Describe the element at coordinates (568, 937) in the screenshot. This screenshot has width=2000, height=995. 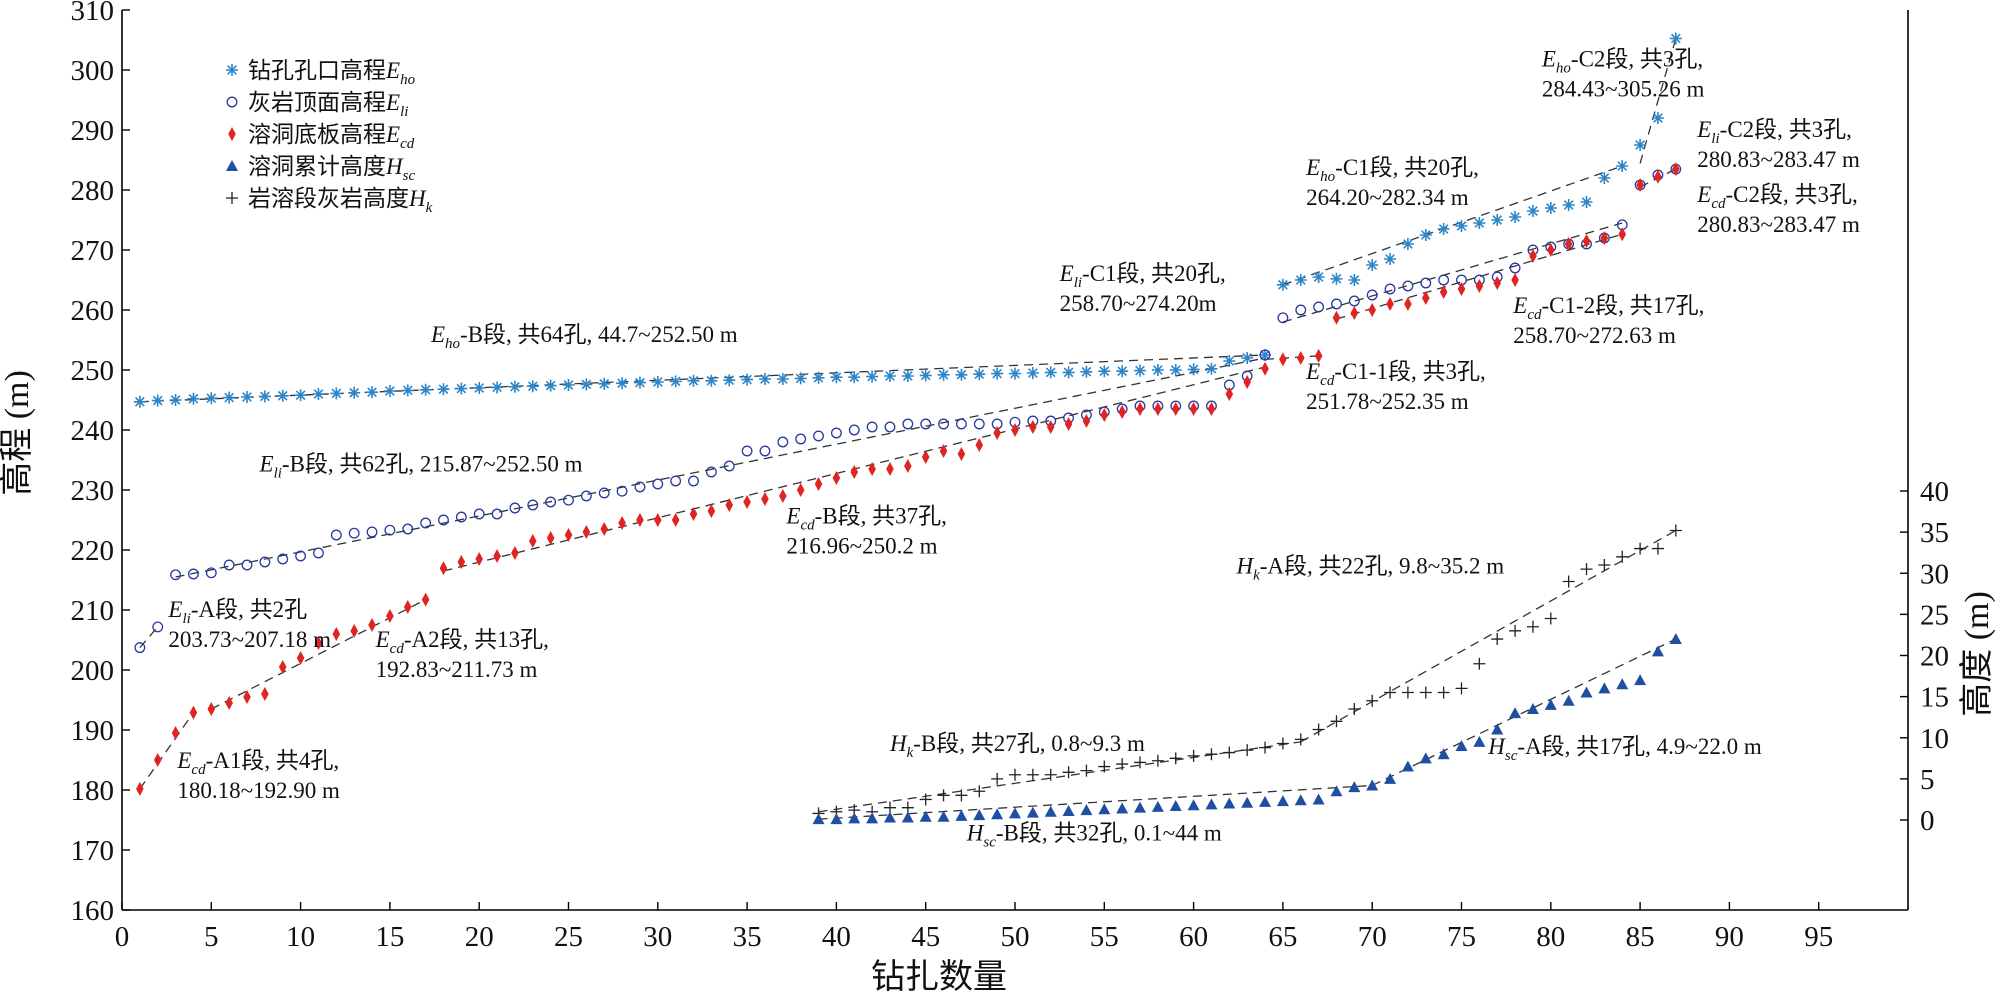
I see `x-tick-label: 25` at that location.